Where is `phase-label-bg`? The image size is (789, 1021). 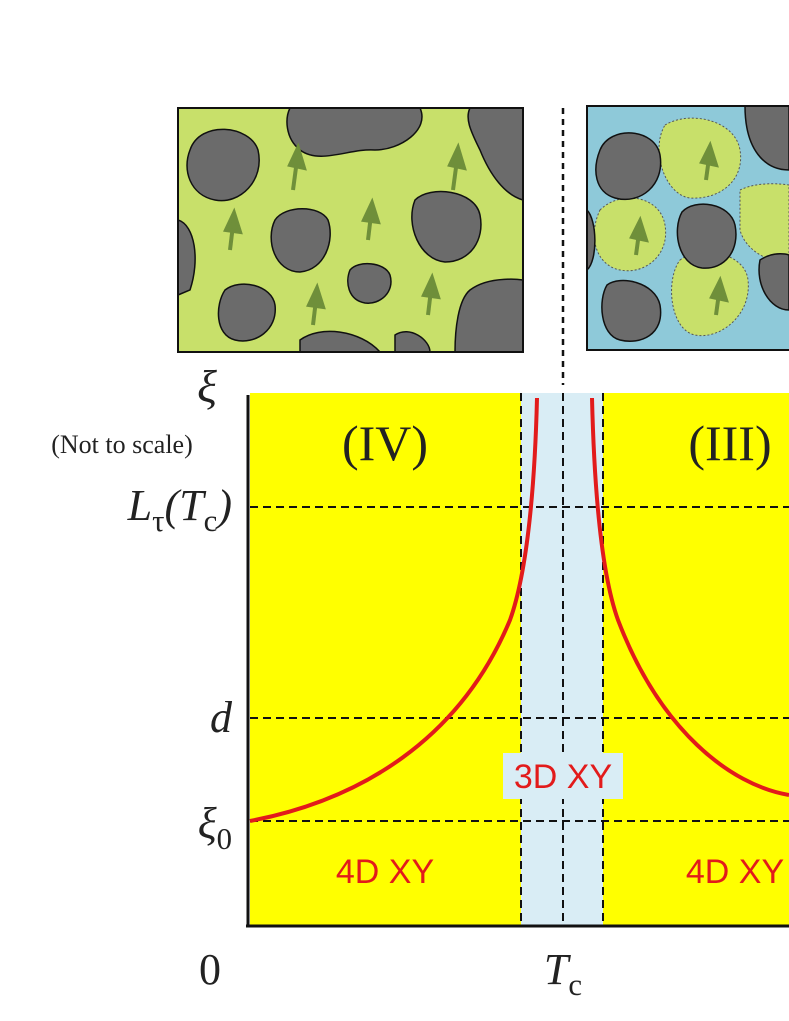
phase-label-bg is located at coordinates (563, 776).